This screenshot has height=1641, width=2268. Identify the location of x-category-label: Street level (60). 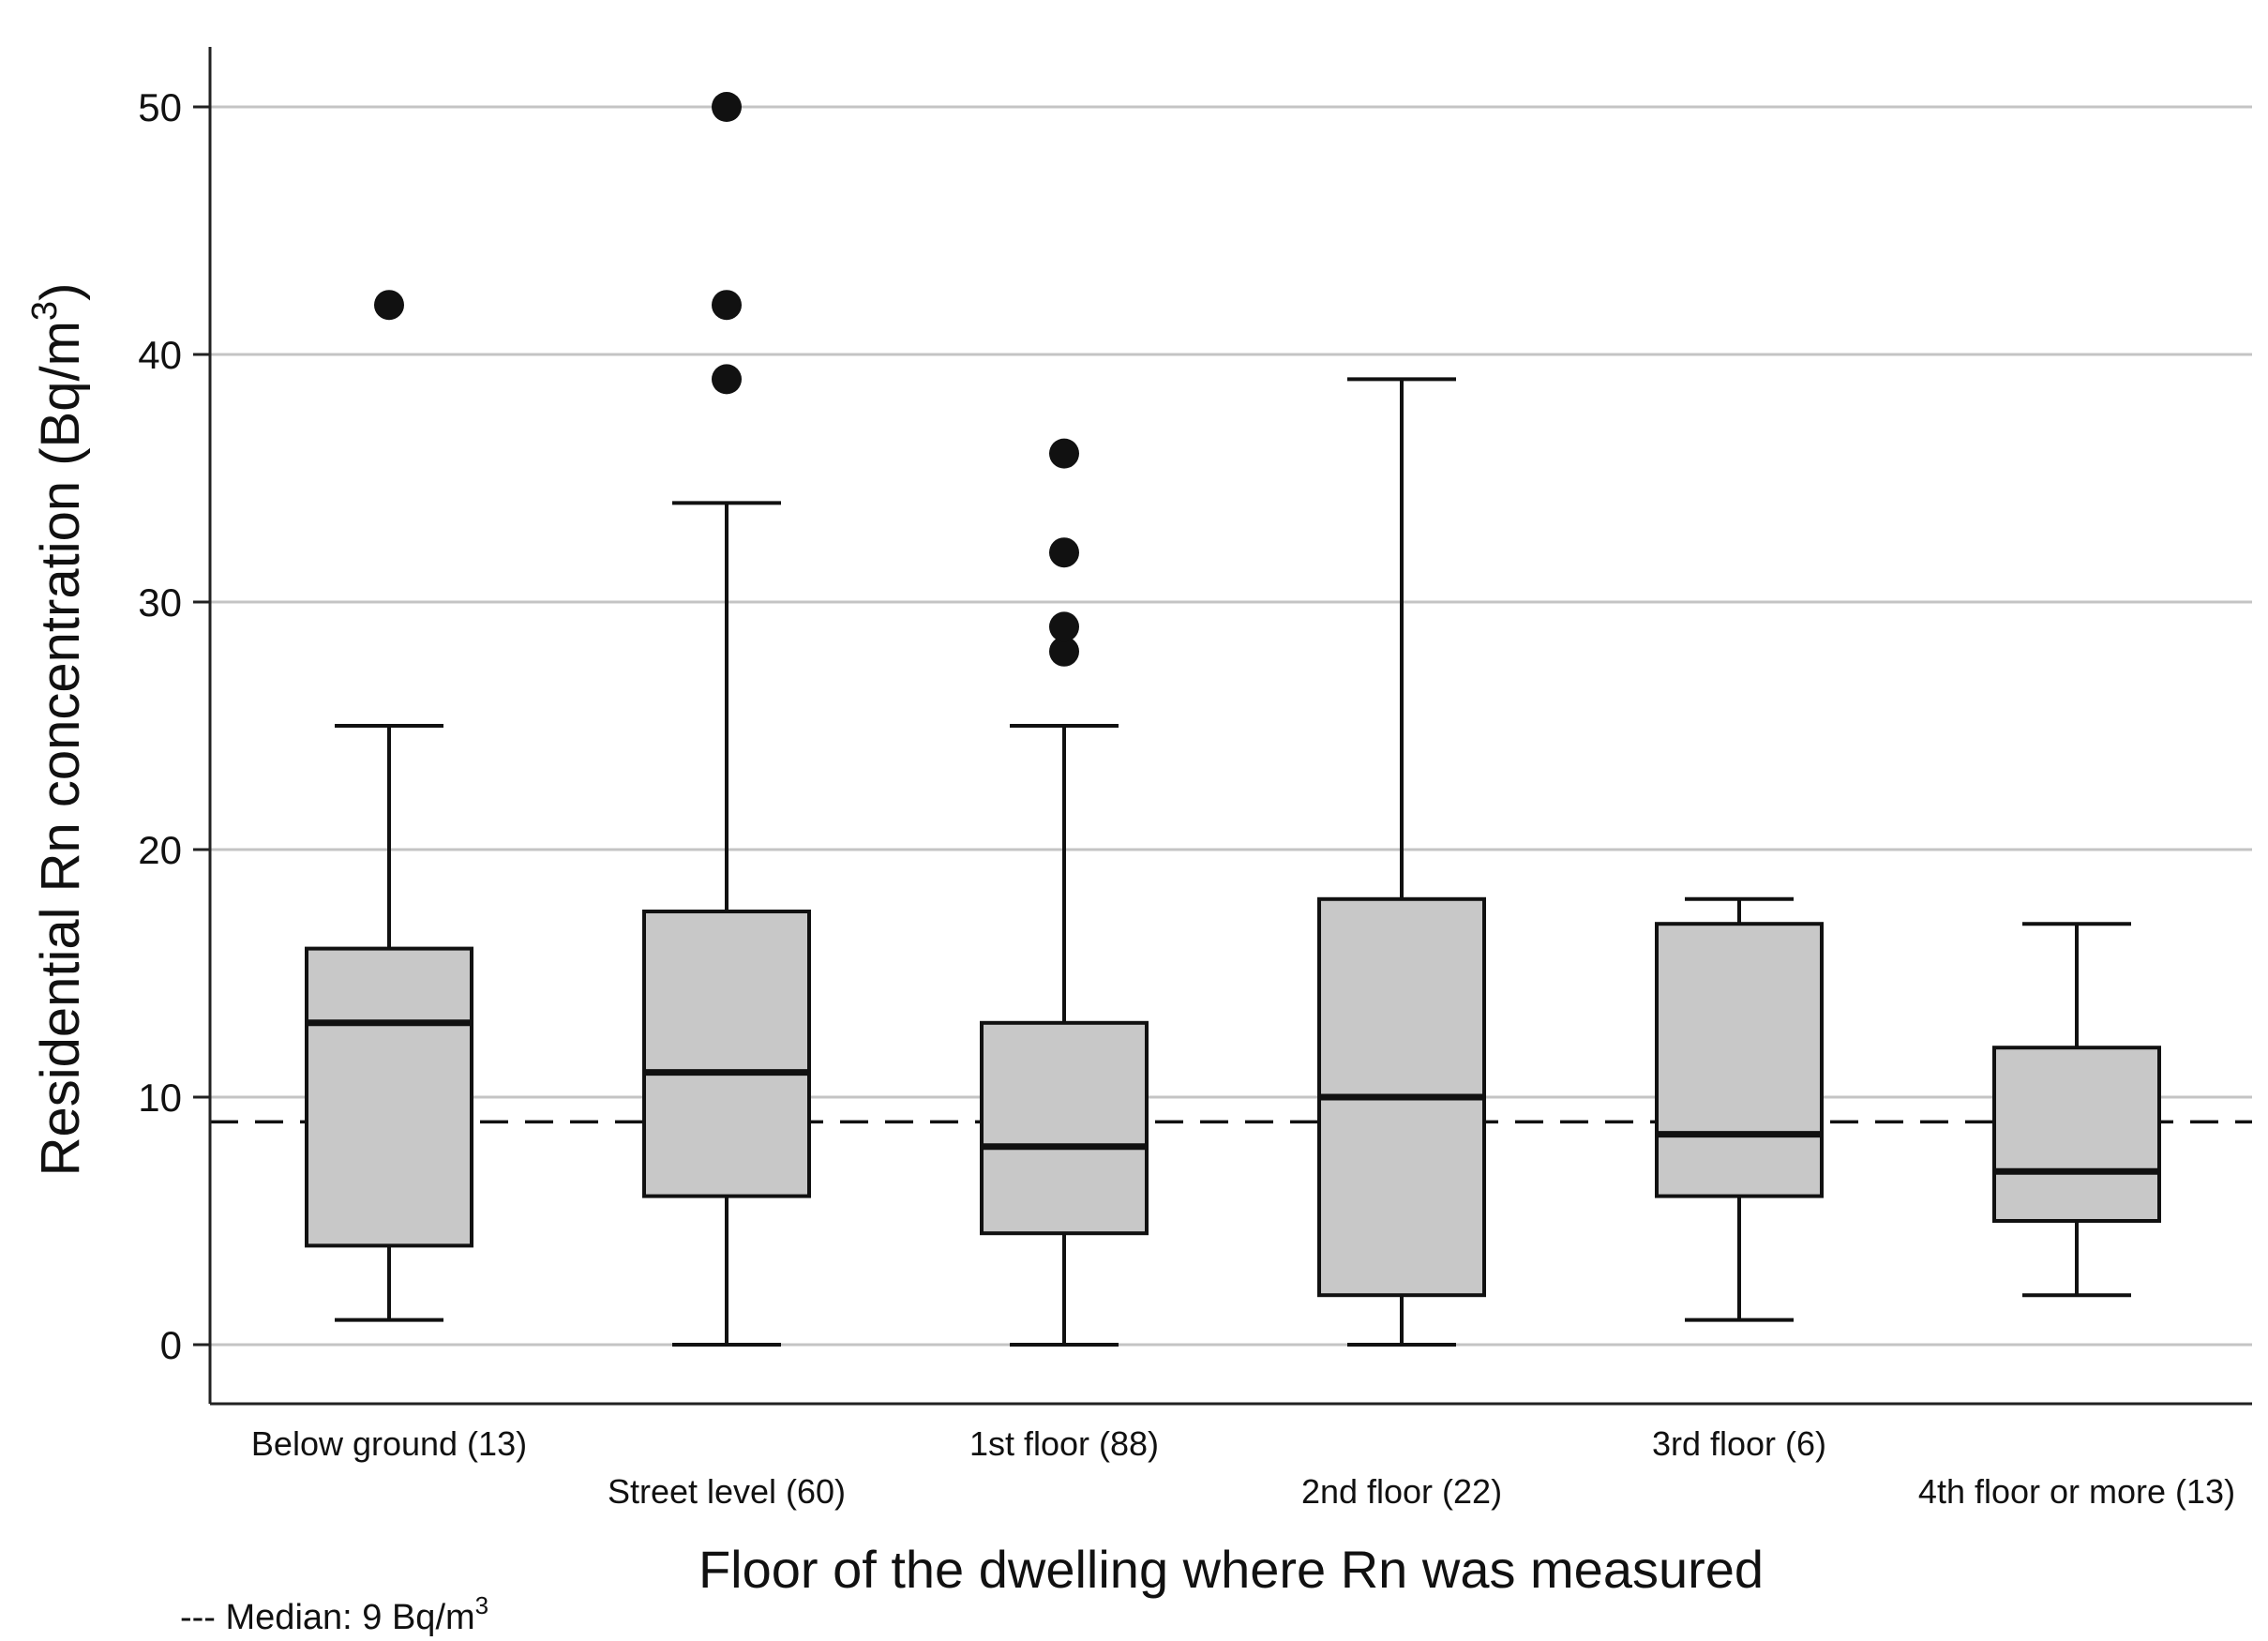
(727, 1491).